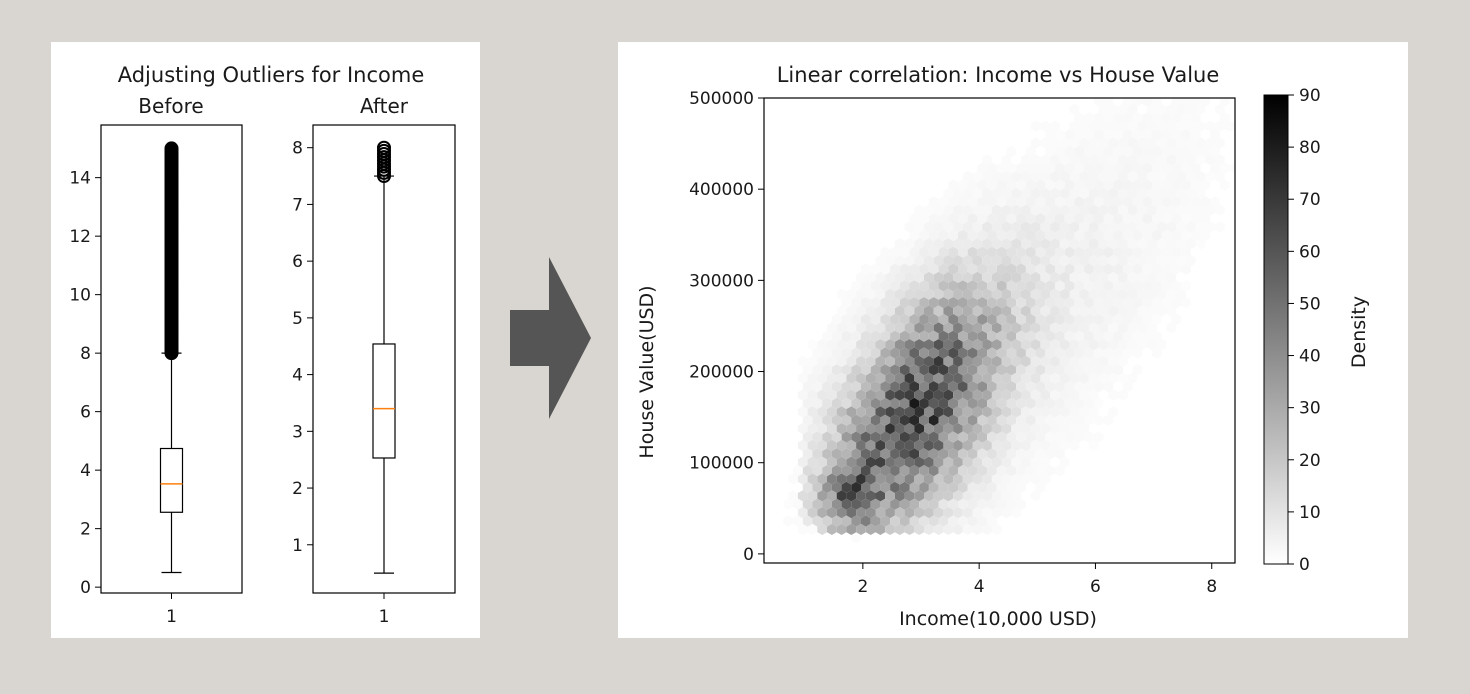  Describe the element at coordinates (80, 179) in the screenshot. I see `y-tick-label: 14` at that location.